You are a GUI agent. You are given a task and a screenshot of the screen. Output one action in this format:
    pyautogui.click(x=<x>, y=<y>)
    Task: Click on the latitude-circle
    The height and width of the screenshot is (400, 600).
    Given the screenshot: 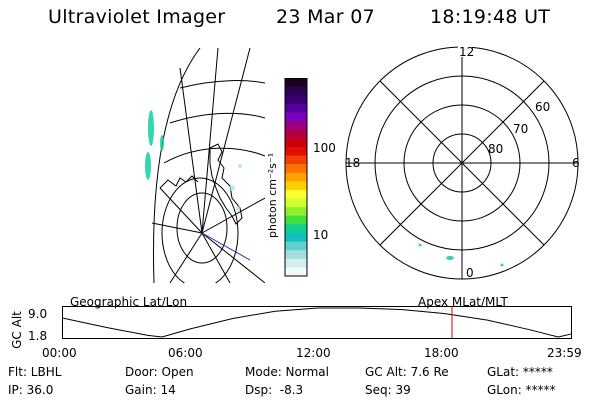 What is the action you would take?
    pyautogui.click(x=200, y=230)
    